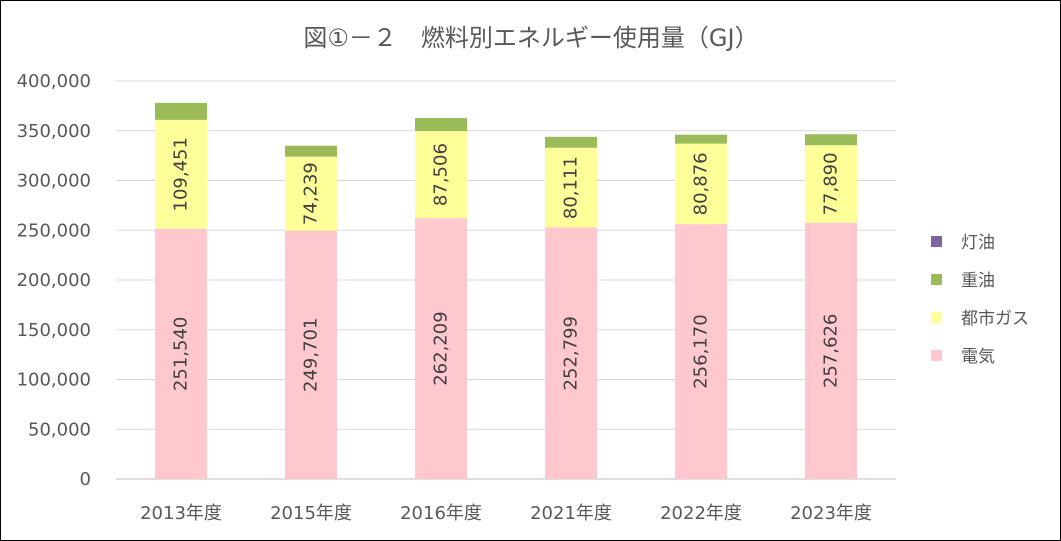 This screenshot has width=1061, height=541. I want to click on y-tick-label: 350,000, so click(54, 131).